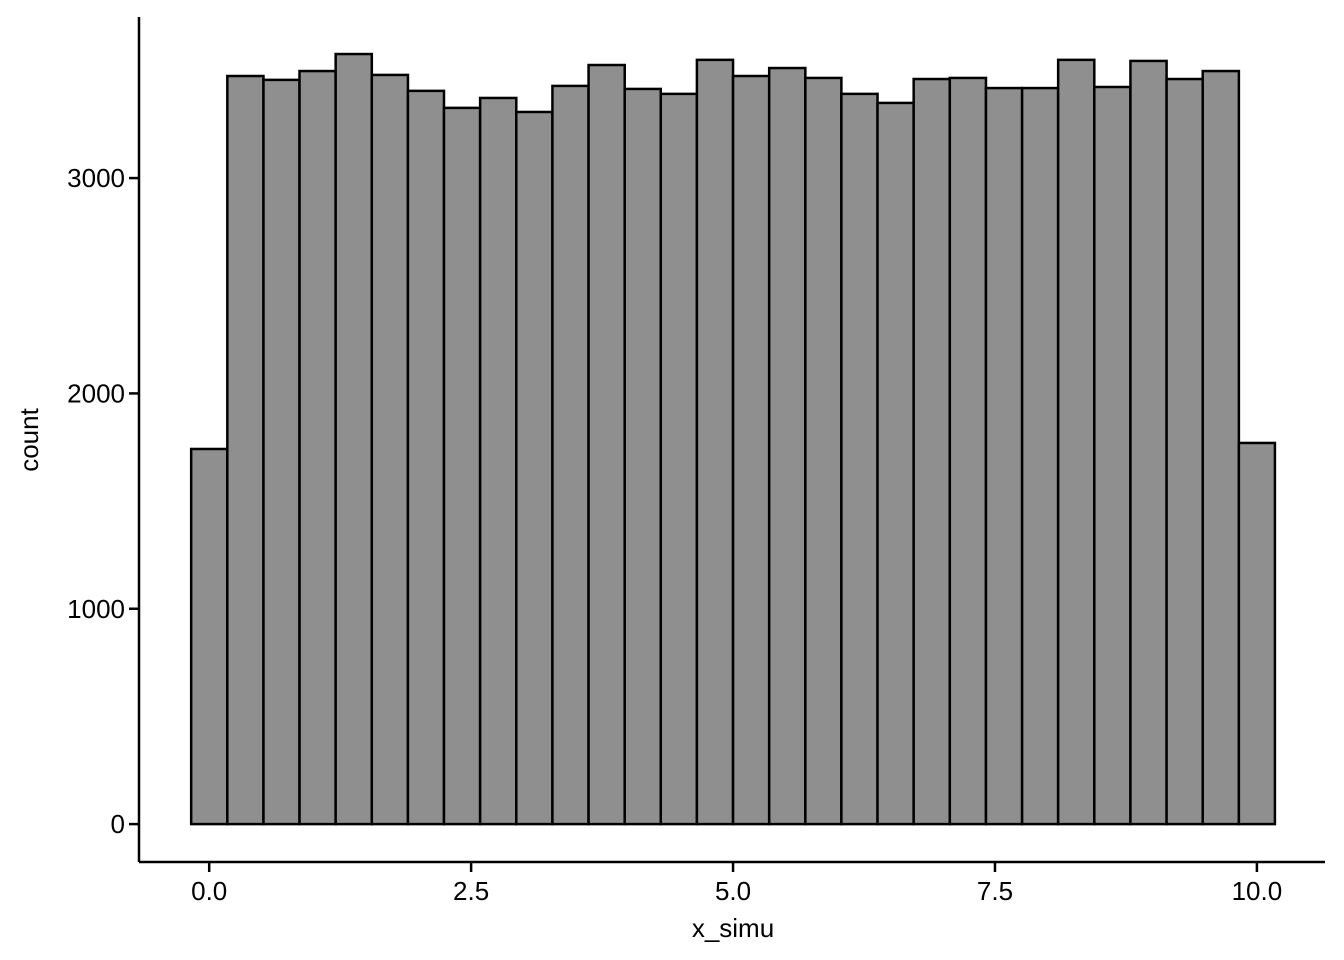 The image size is (1344, 960). Describe the element at coordinates (471, 891) in the screenshot. I see `x-tick-label: 2.5` at that location.